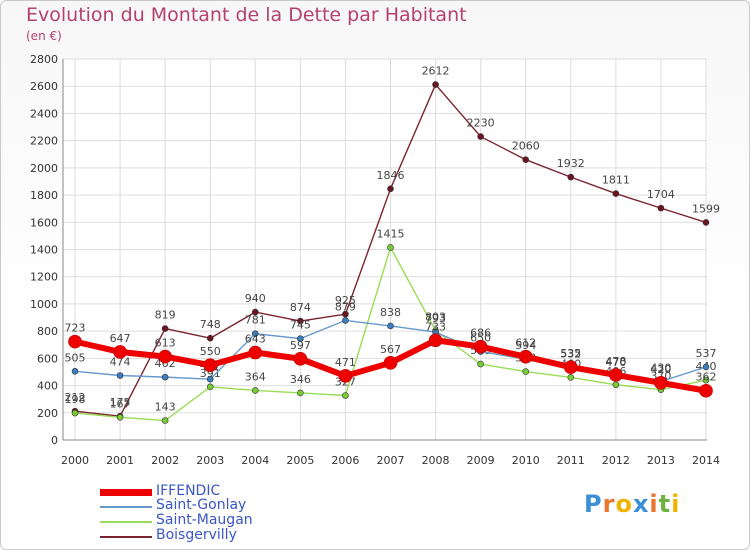 The image size is (750, 550). I want to click on y-tick-label: 2800, so click(44, 59).